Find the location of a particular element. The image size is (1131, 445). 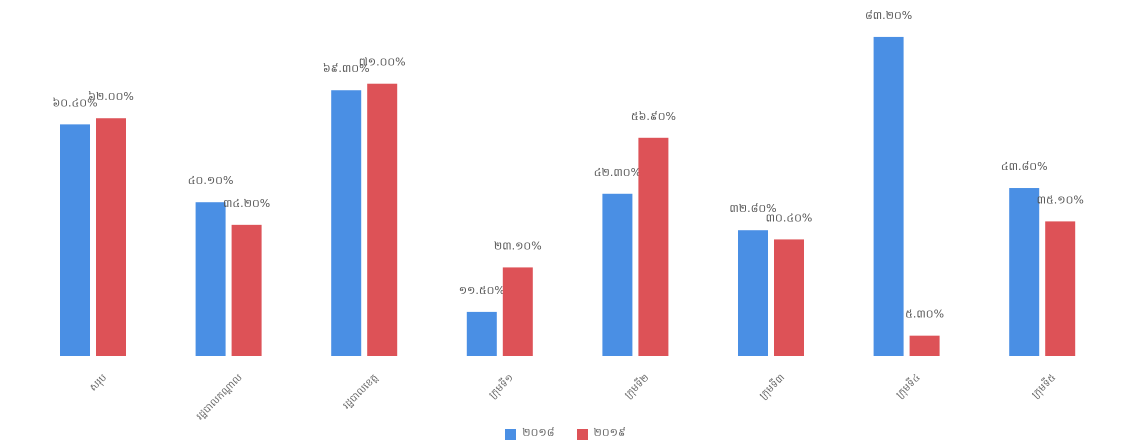

data-label-series1-3: ៦៩.៣០% is located at coordinates (346, 68).